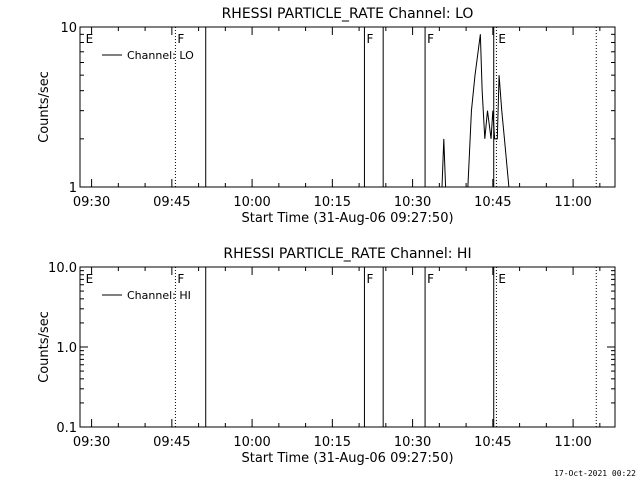 This screenshot has width=640, height=480. Describe the element at coordinates (73, 188) in the screenshot. I see `lo-y-tick-label: 1` at that location.